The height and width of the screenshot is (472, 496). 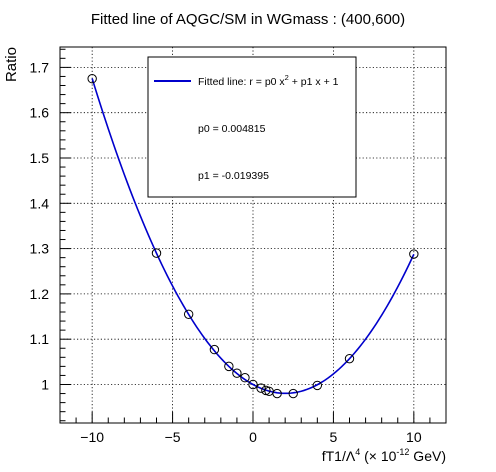 What do you see at coordinates (173, 437) in the screenshot?
I see `x-tick-label: −5` at bounding box center [173, 437].